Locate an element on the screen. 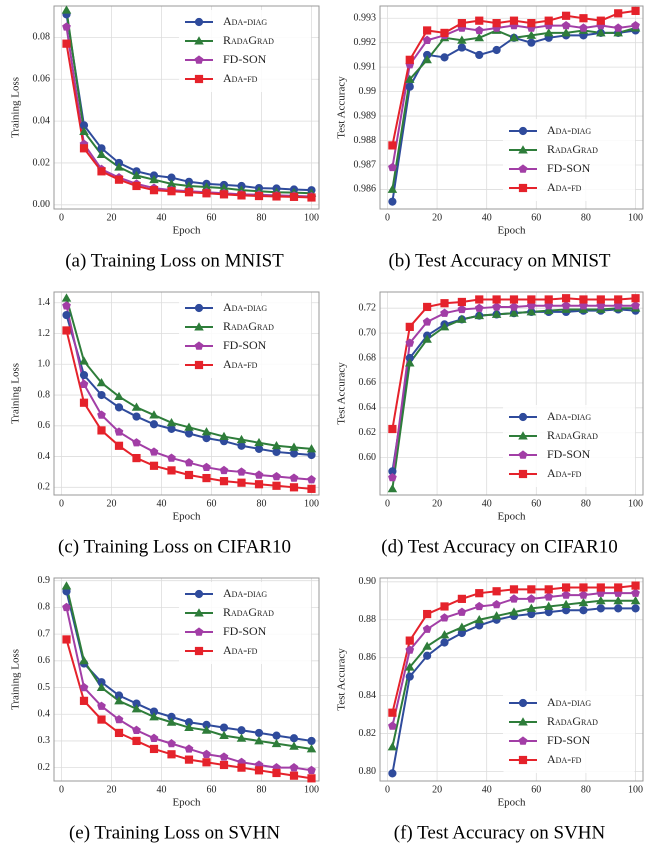 This screenshot has height=857, width=656. y-tick-label: 0.84 is located at coordinates (368, 695).